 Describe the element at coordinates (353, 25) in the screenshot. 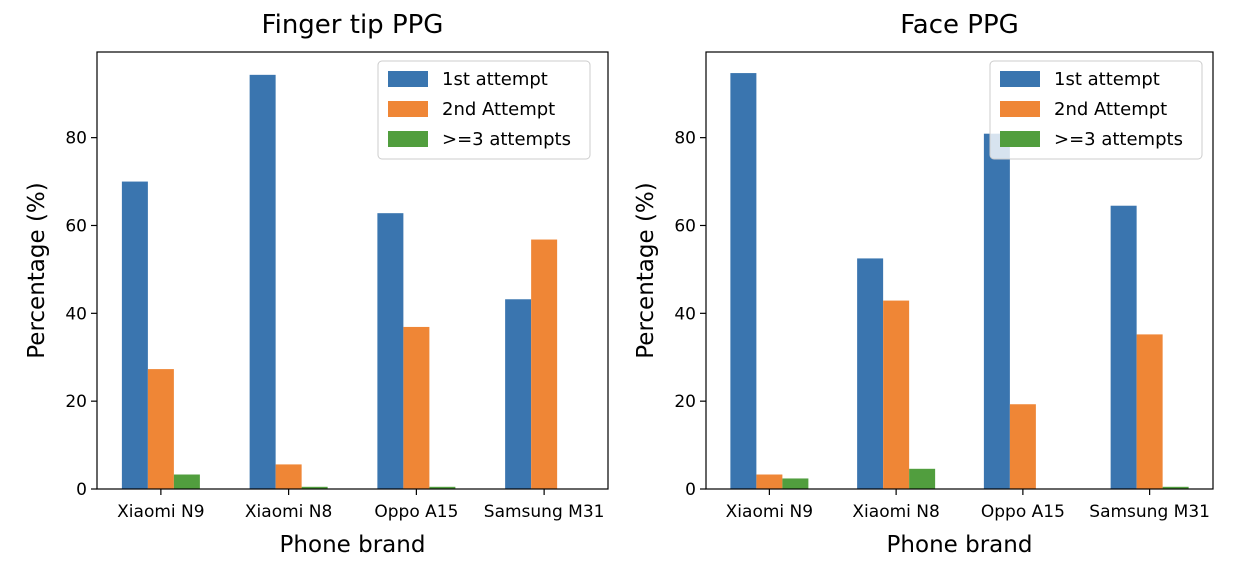

I see `chart-title: Finger tip PPG` at that location.